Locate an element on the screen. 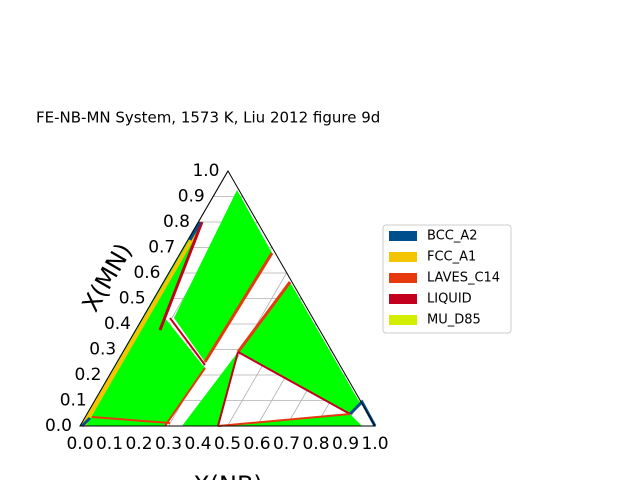 This screenshot has height=480, width=640. x-tick-label: 0.3 is located at coordinates (168, 444).